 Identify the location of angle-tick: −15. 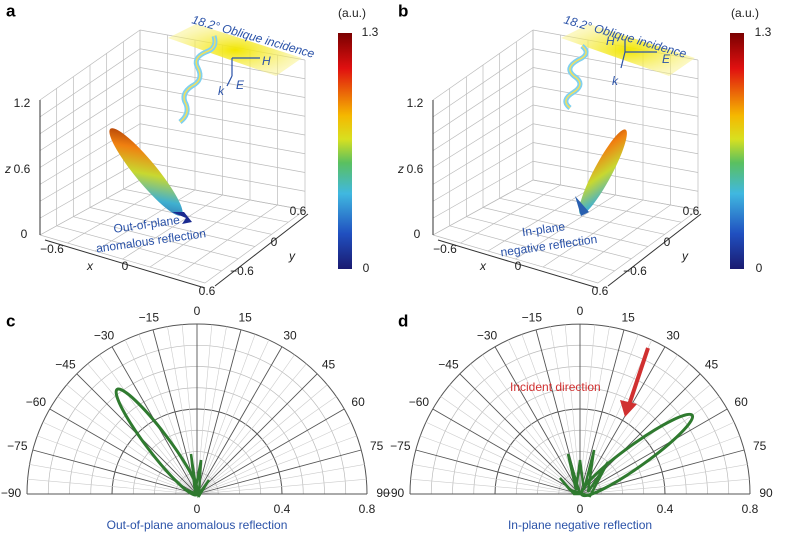
(149, 317).